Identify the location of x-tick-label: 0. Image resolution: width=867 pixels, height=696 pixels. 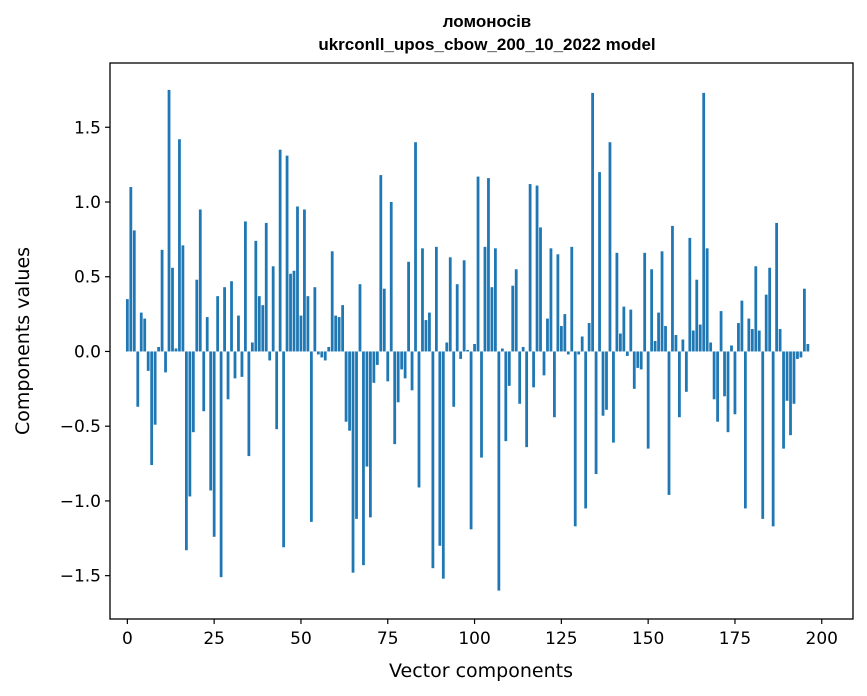
(127, 639).